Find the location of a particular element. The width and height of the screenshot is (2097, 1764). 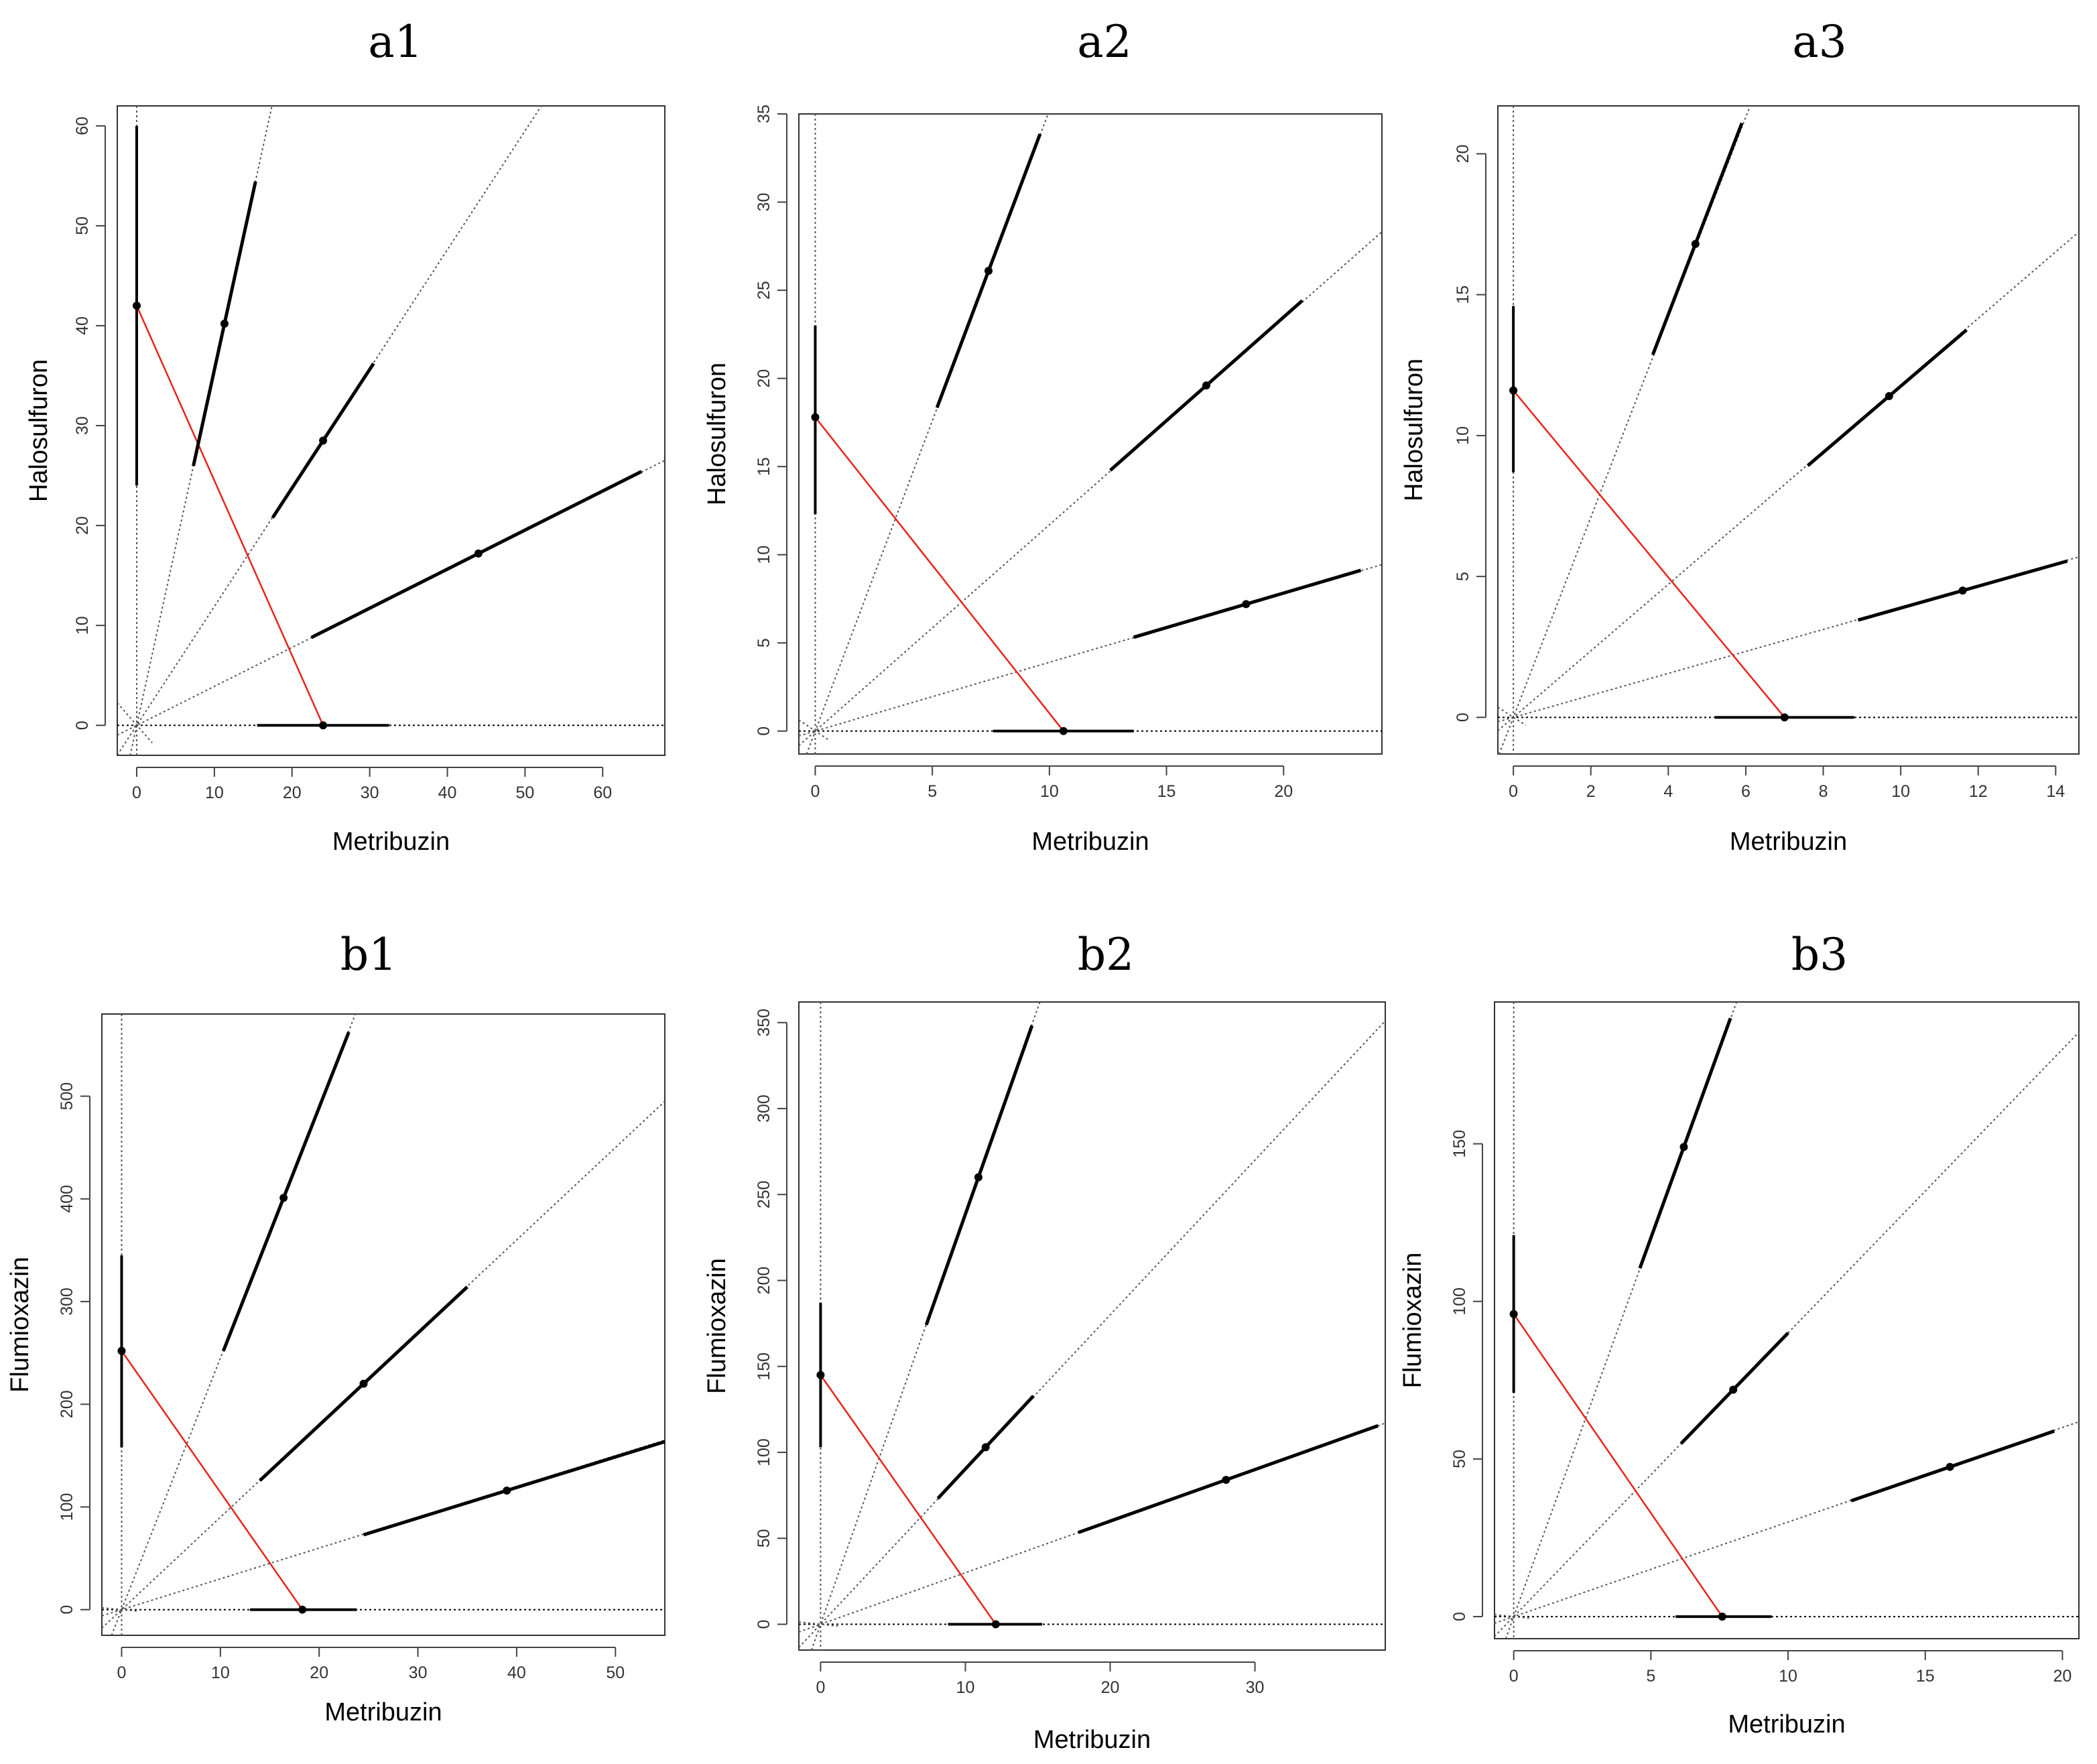

panel-title: a1 is located at coordinates (395, 42).